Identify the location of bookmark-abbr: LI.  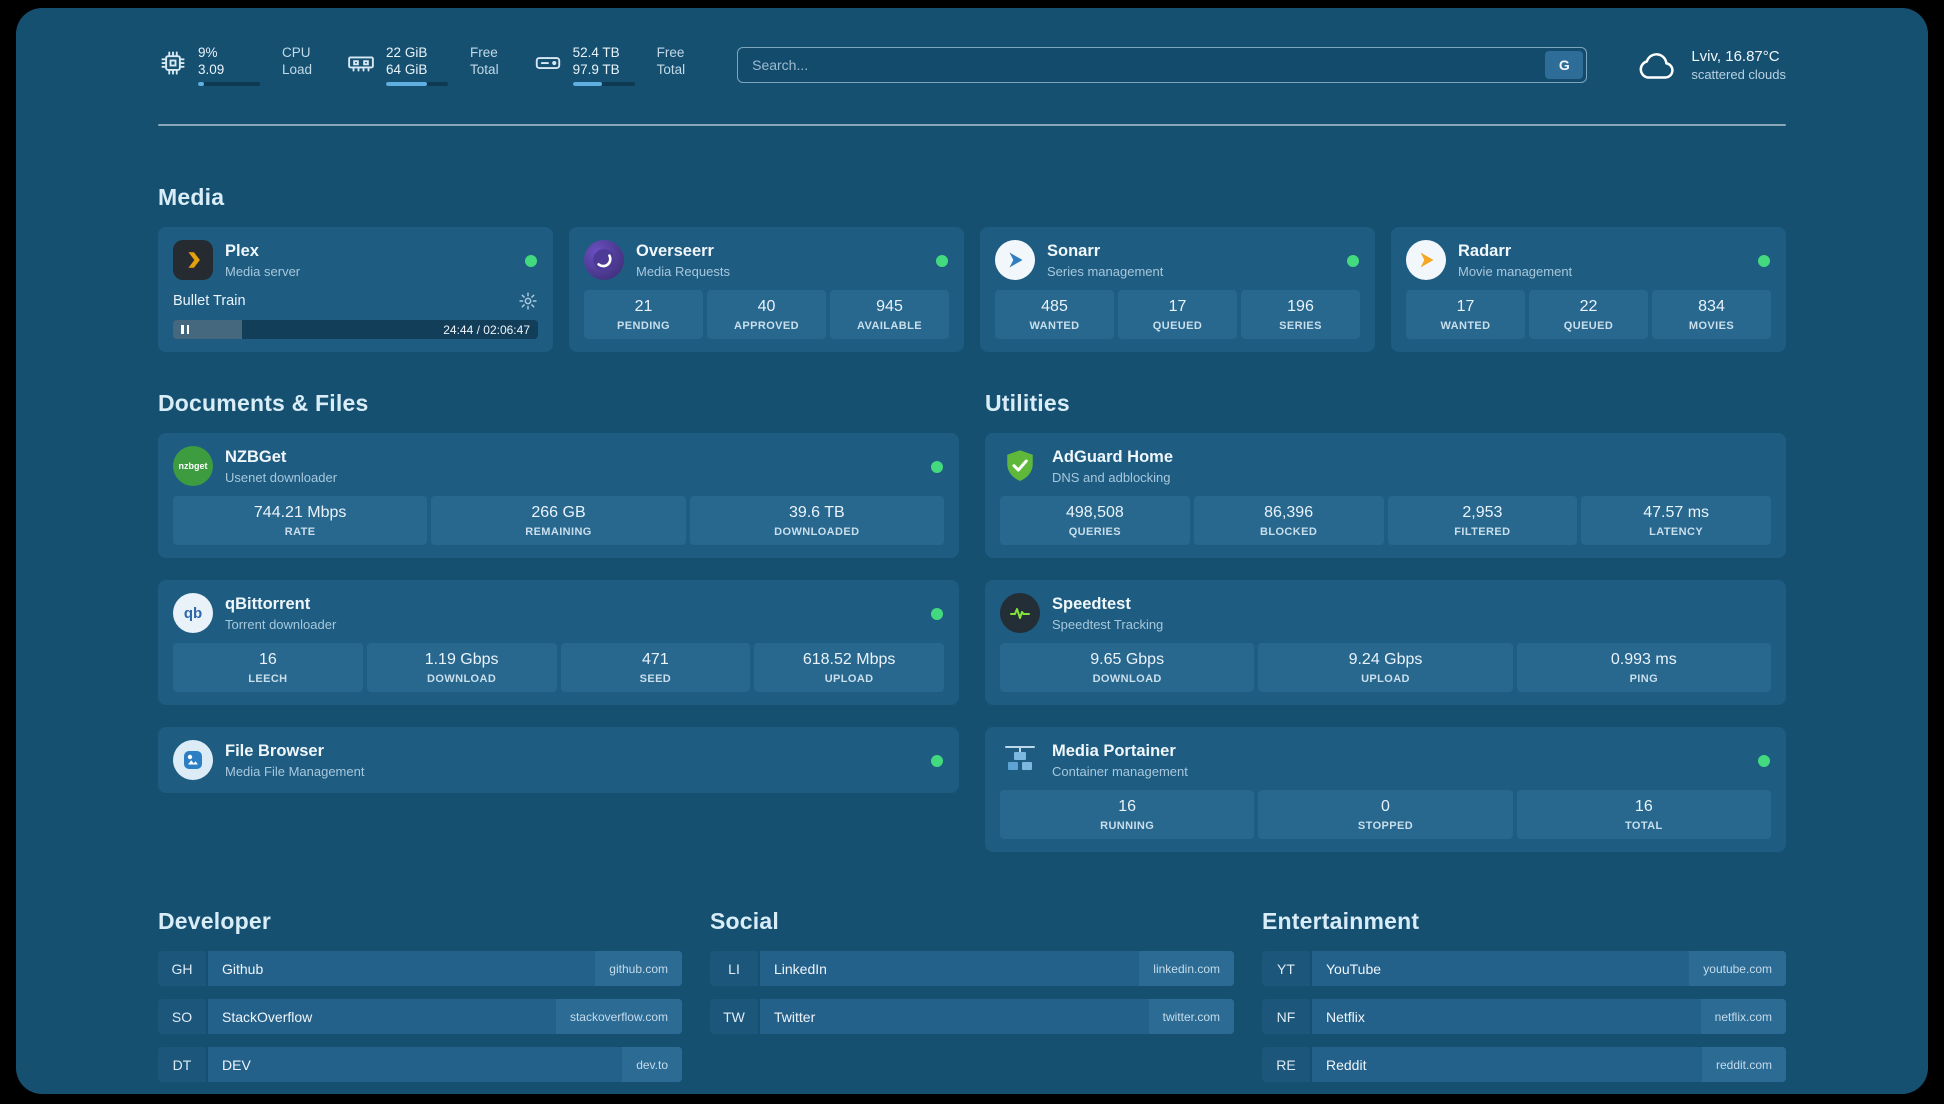
(734, 968).